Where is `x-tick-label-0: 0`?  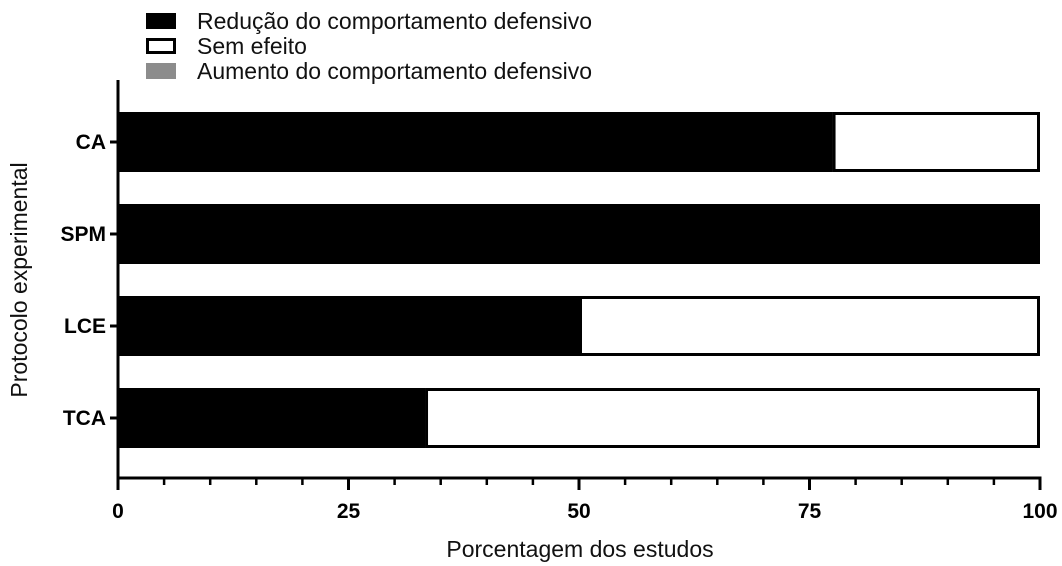 x-tick-label-0: 0 is located at coordinates (118, 511).